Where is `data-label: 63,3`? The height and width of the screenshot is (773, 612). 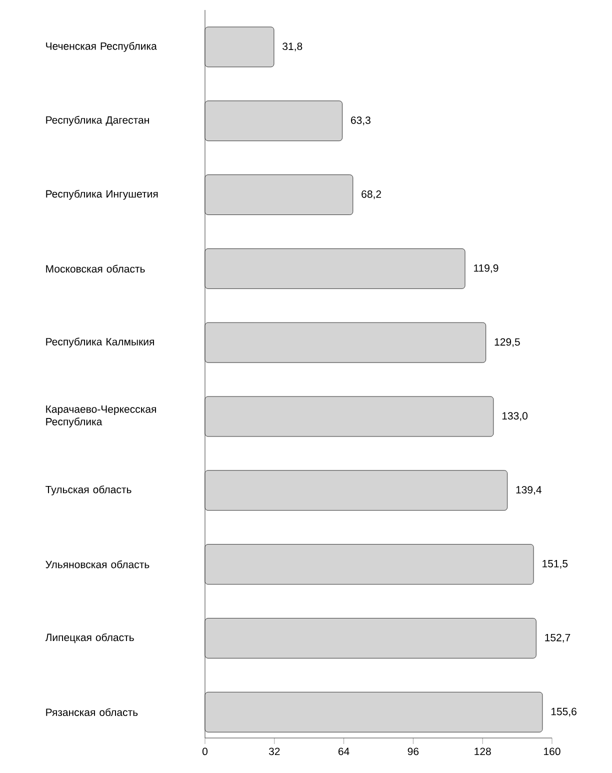
data-label: 63,3 is located at coordinates (360, 121).